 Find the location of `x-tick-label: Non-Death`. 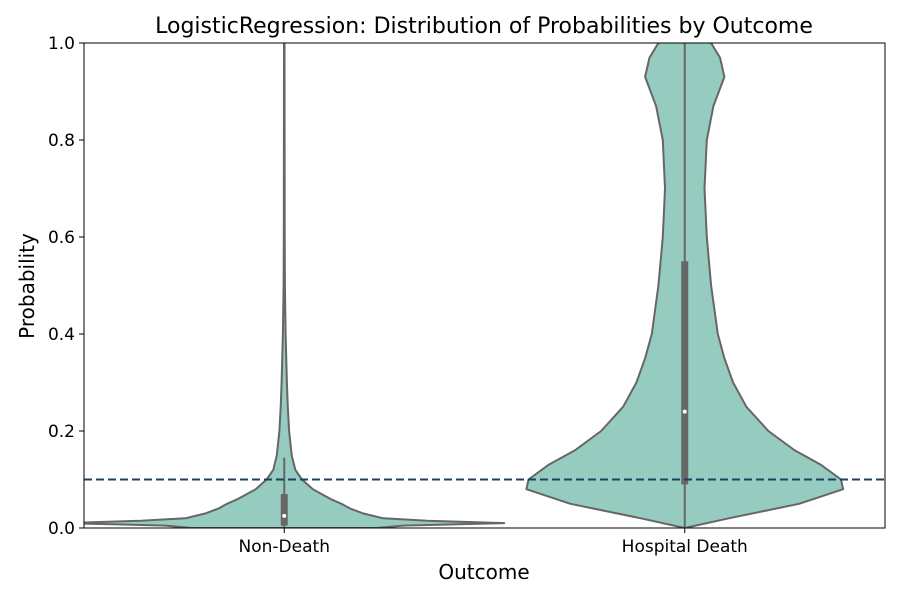

x-tick-label: Non-Death is located at coordinates (284, 547).